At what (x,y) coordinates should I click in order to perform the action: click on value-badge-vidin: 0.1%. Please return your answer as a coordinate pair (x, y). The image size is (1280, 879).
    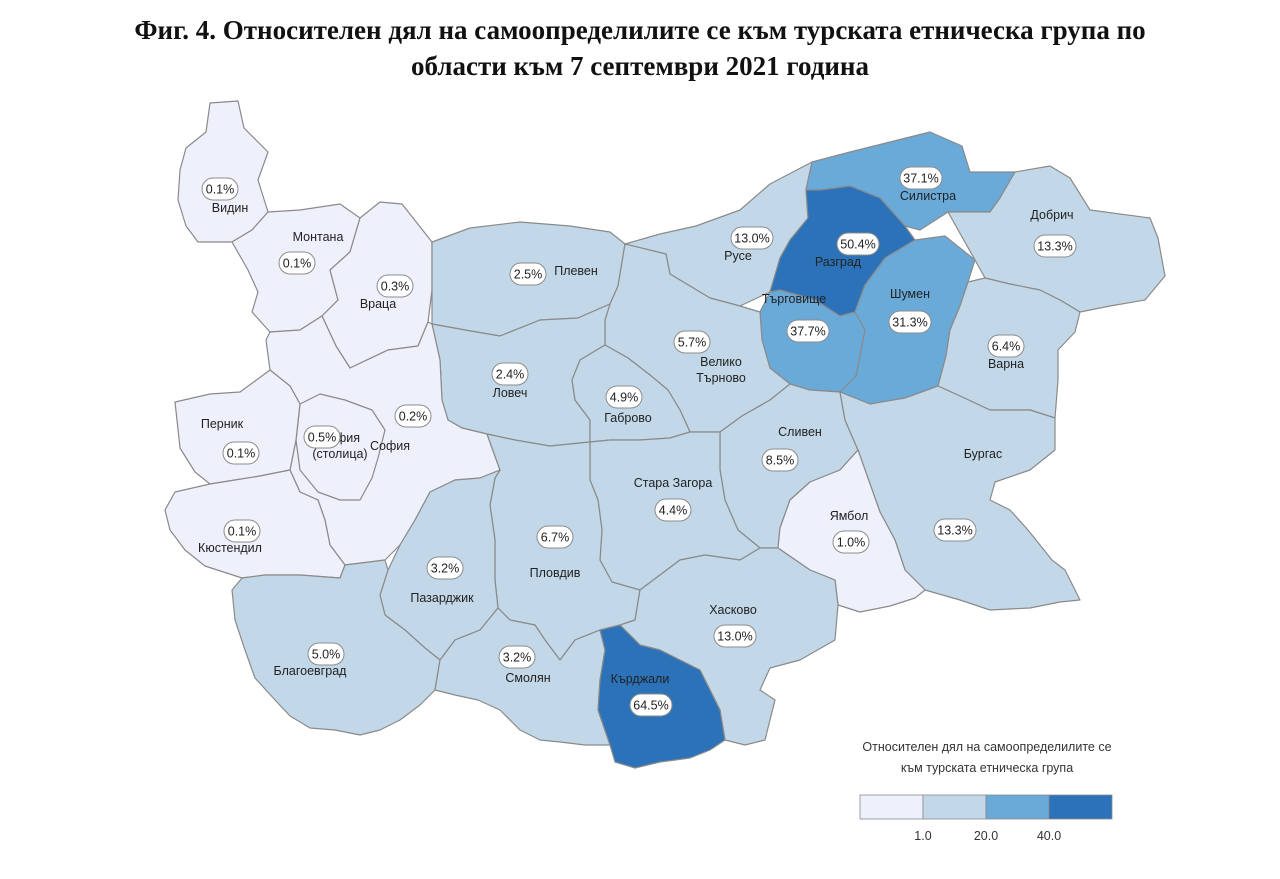
    Looking at the image, I should click on (220, 189).